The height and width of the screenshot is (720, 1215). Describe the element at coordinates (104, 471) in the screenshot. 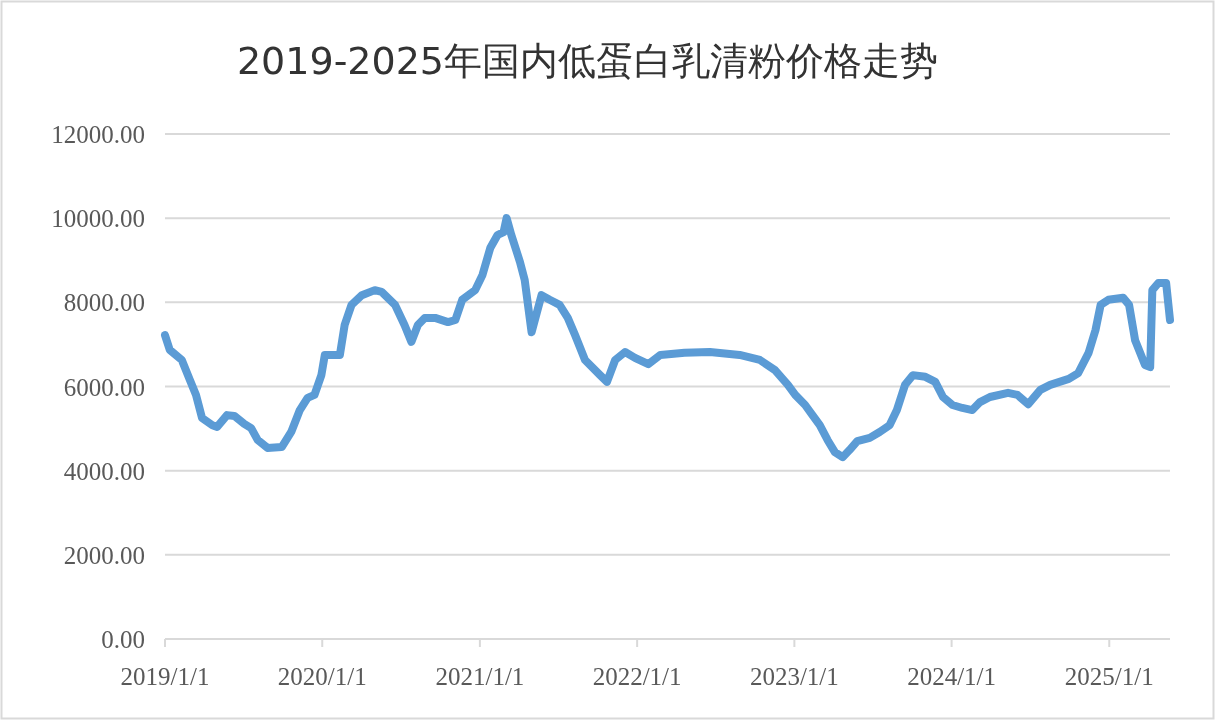

I see `y-tick-label: 4000.00` at that location.